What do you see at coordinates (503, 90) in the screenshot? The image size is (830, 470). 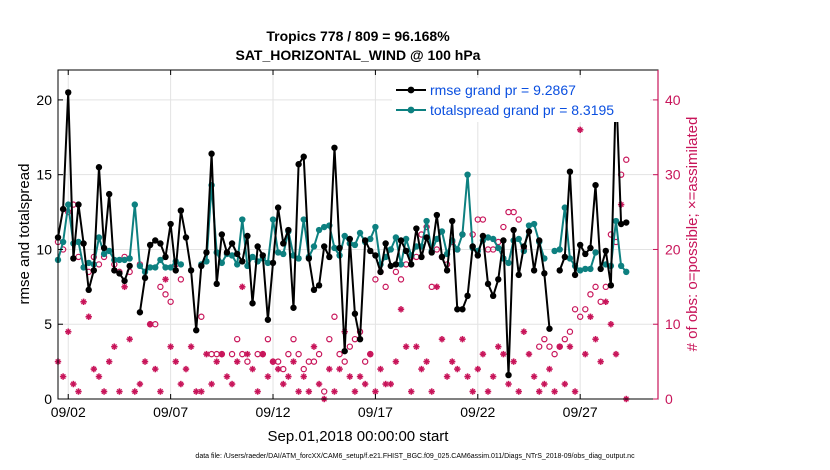 I see `legend-label-rmse: rmse grand pr = 9.2867` at bounding box center [503, 90].